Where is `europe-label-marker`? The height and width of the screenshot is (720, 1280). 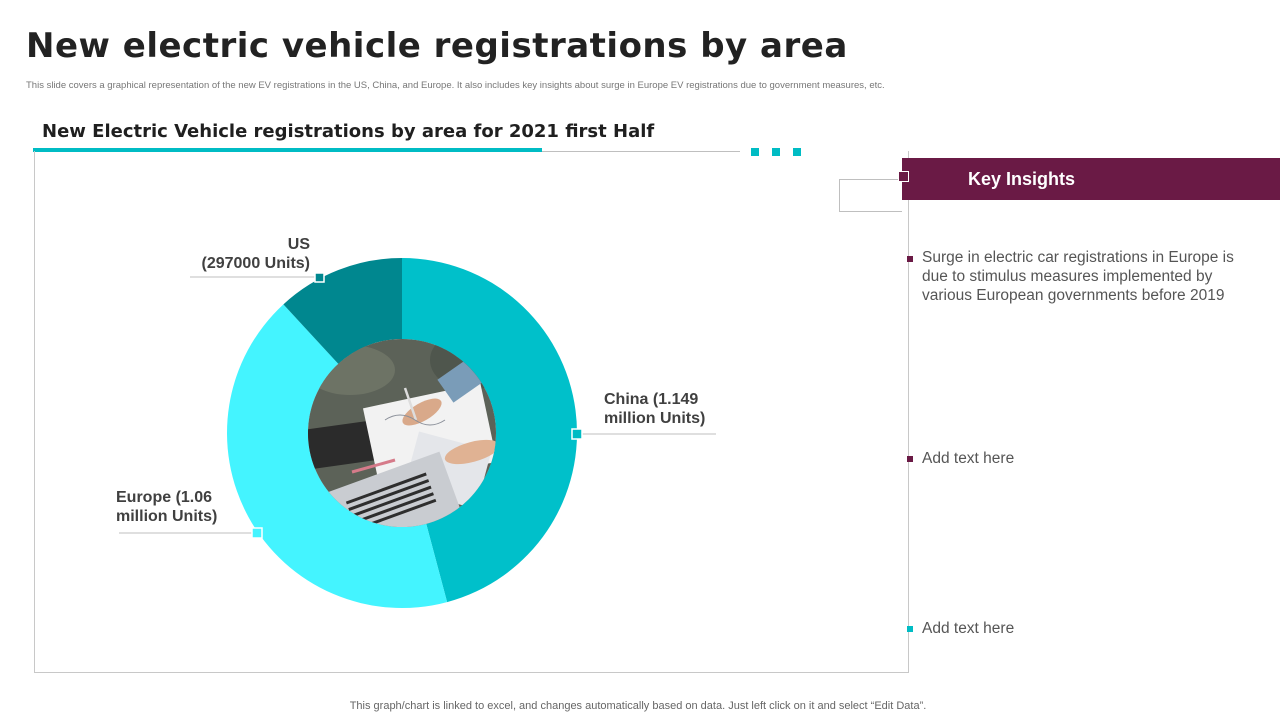
europe-label-marker is located at coordinates (257, 533).